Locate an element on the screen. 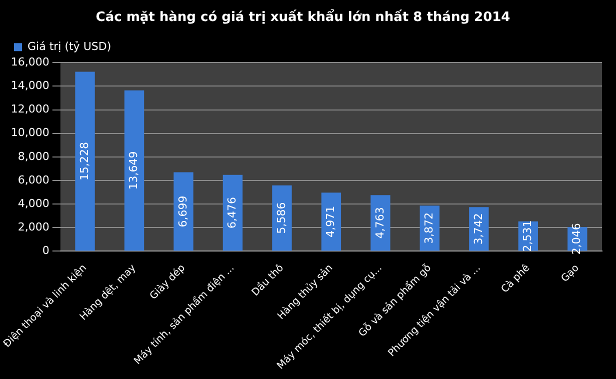 The height and width of the screenshot is (379, 616). y-tick-label: 8,000 is located at coordinates (34, 156).